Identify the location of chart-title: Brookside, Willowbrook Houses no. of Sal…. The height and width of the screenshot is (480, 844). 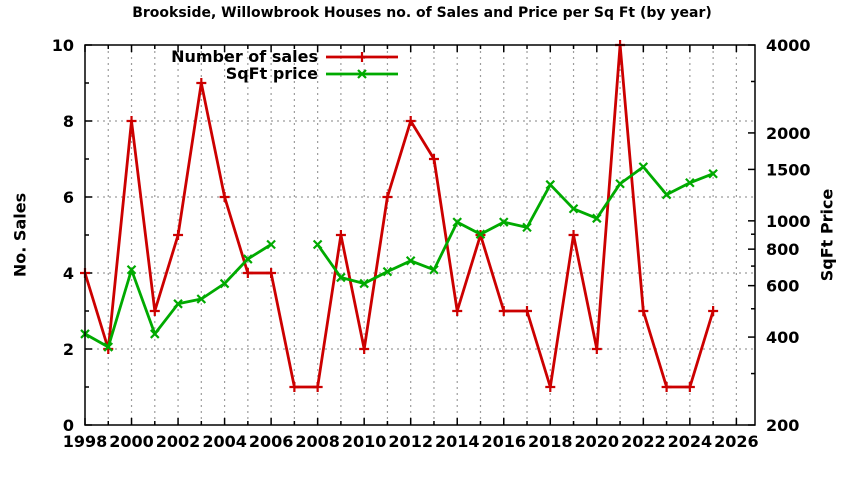
(422, 13).